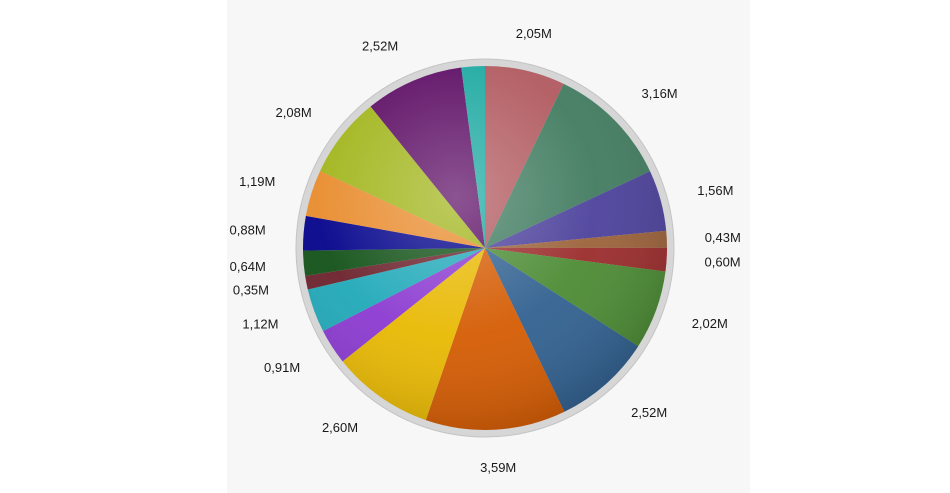 The image size is (950, 493). I want to click on slice-label-13: 0,88M, so click(248, 230).